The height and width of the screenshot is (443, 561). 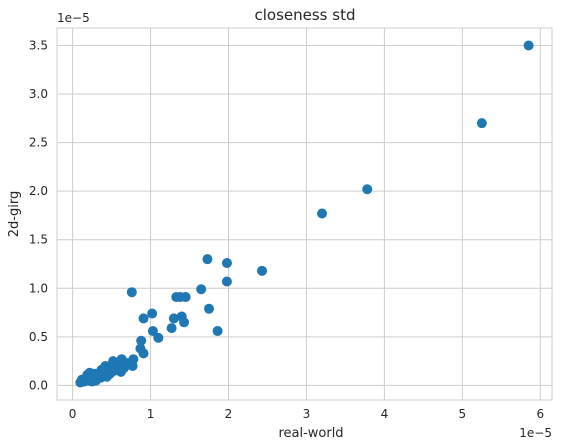 What do you see at coordinates (38, 240) in the screenshot?
I see `y-tick-label: 1.5` at bounding box center [38, 240].